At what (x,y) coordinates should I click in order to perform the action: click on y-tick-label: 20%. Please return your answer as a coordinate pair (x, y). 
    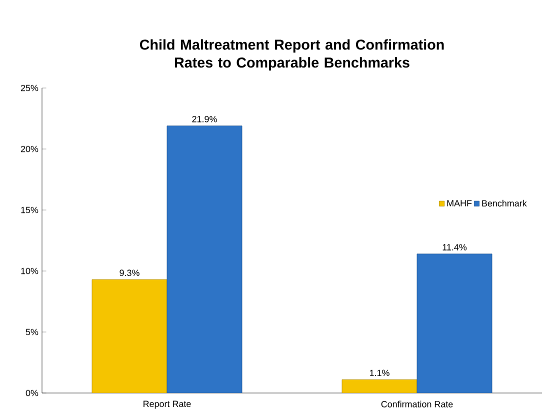
    Looking at the image, I should click on (29, 149).